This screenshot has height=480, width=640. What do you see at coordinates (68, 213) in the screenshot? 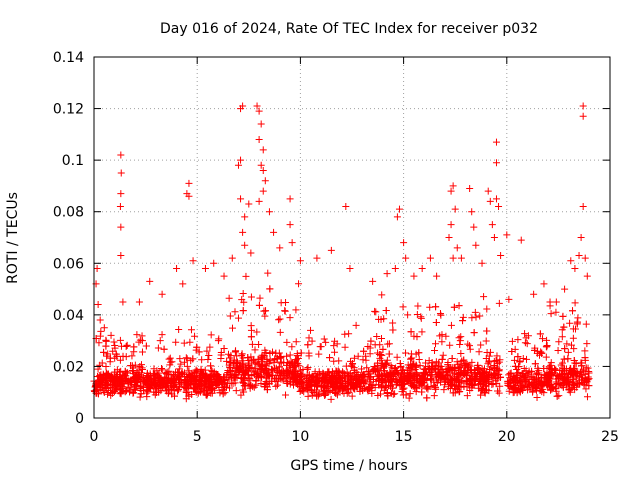
I see `y-tick-label: 0.08` at bounding box center [68, 213].